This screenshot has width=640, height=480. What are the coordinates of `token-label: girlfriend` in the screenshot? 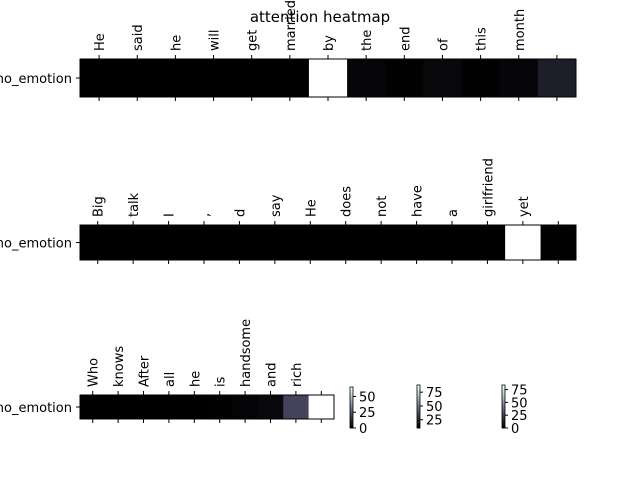 It's located at (488, 187).